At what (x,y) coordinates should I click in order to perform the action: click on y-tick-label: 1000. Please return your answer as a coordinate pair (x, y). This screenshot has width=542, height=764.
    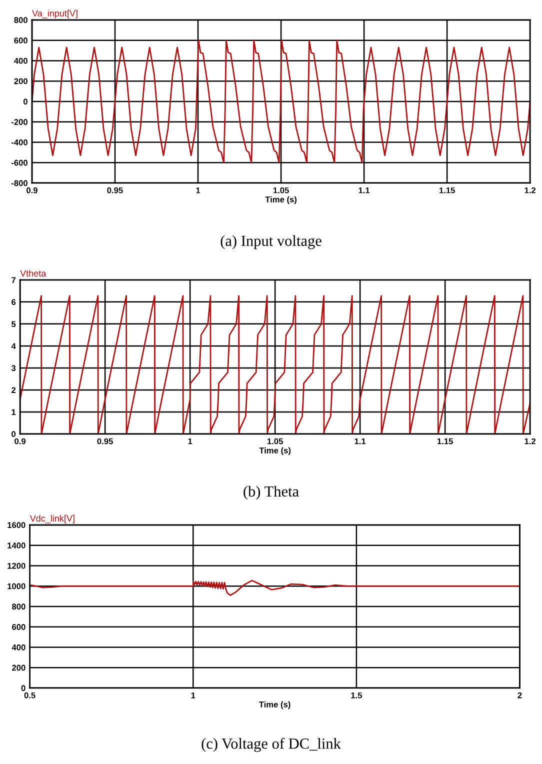
    Looking at the image, I should click on (17, 586).